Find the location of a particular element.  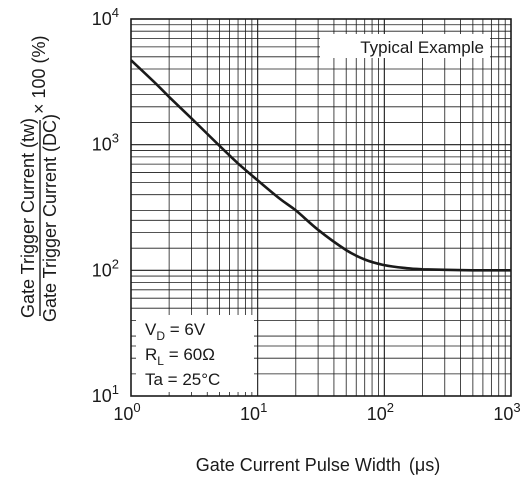

x-tick-label: 10⁰ is located at coordinates (126, 412).